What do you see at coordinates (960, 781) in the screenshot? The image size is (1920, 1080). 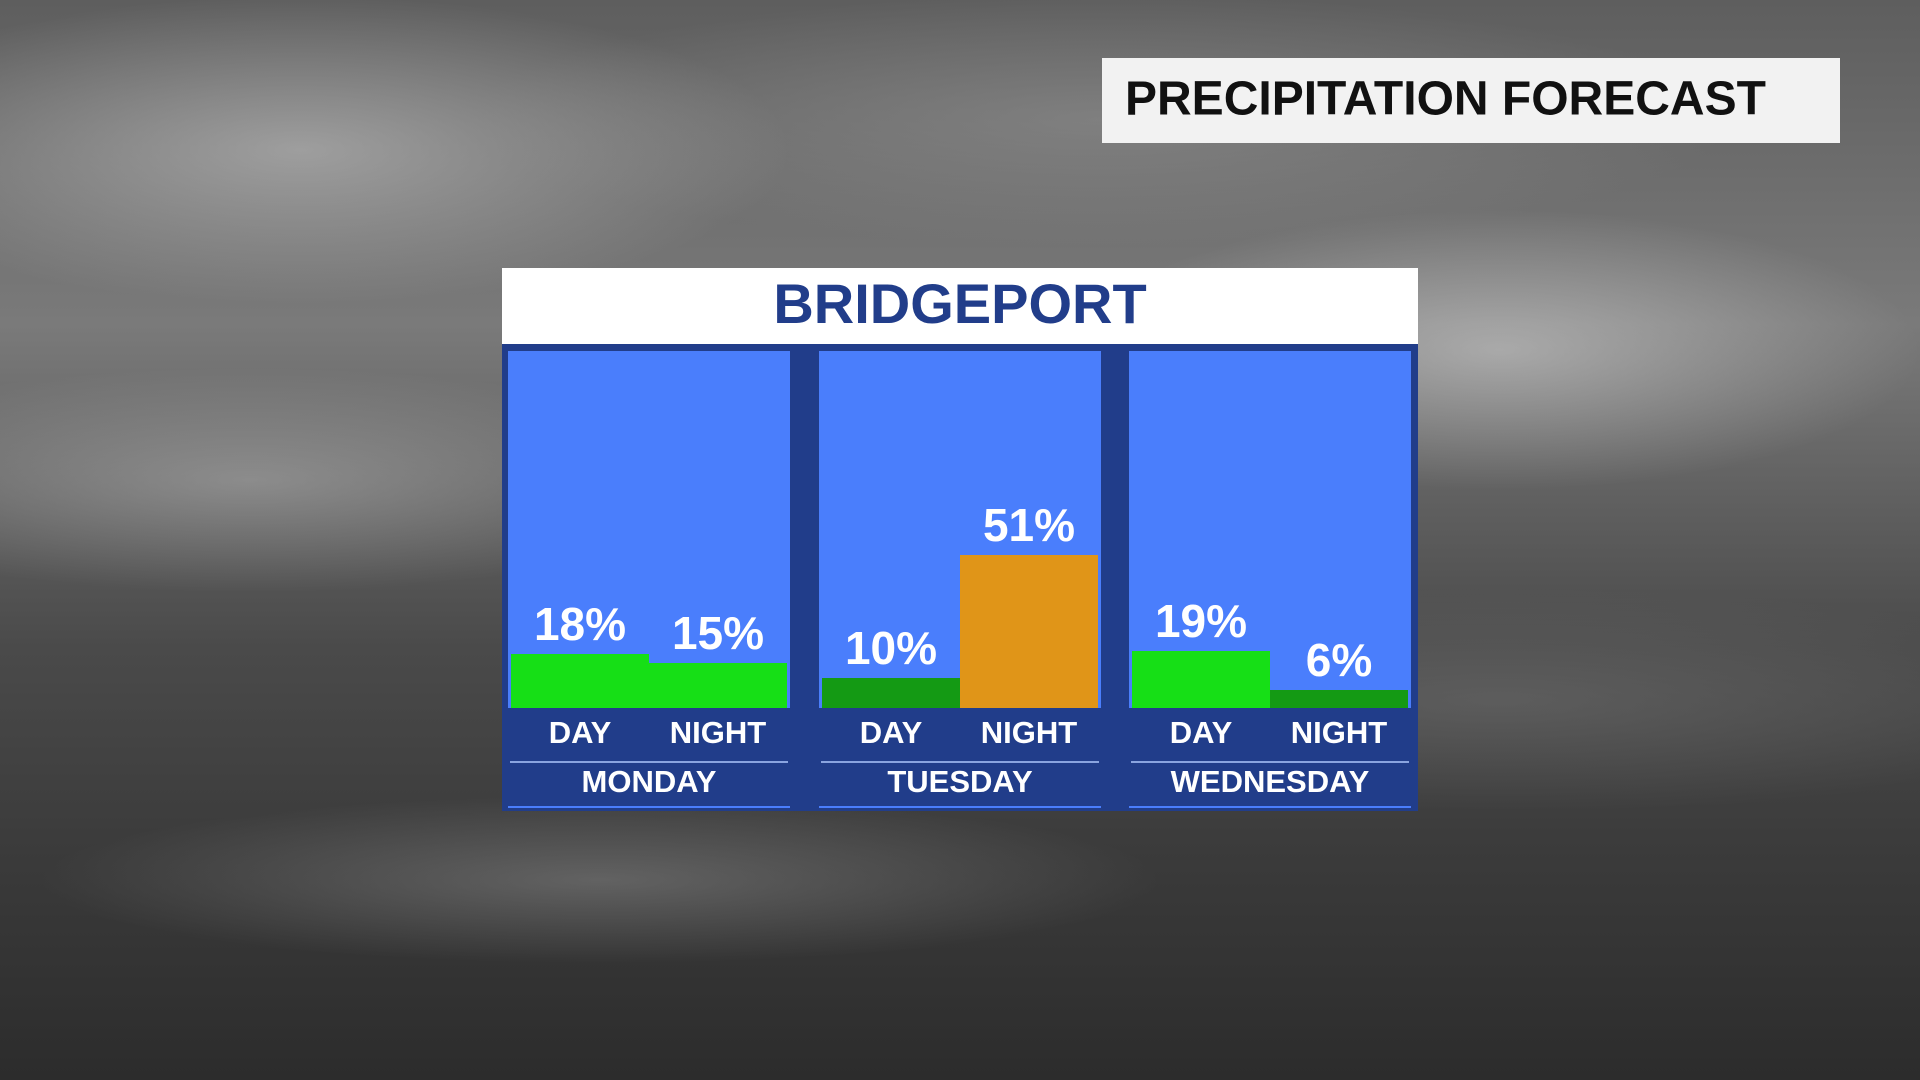 I see `x-tick-label: TUESDAY` at bounding box center [960, 781].